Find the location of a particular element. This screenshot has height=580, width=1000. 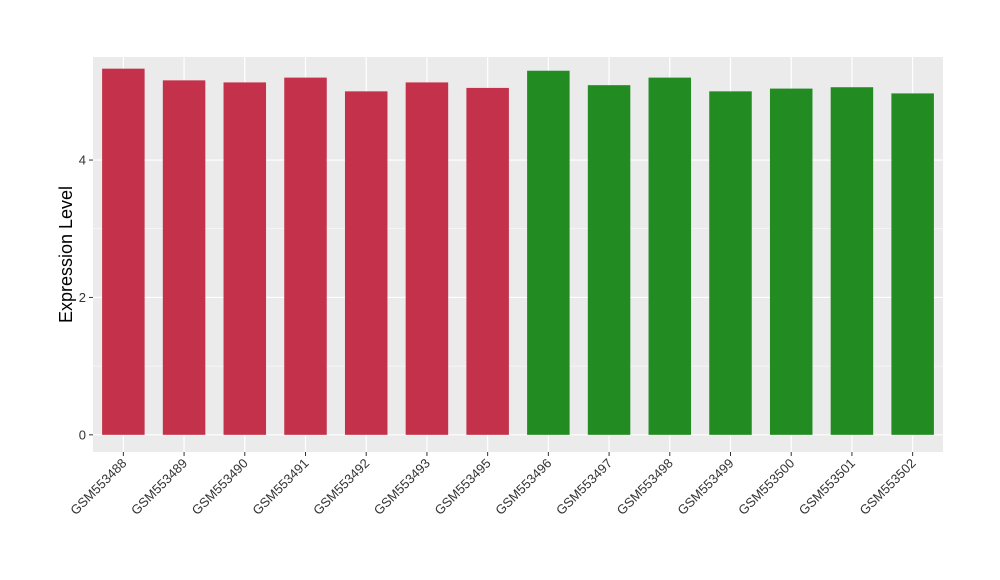

x-tick-label: GSM553489 is located at coordinates (159, 487).